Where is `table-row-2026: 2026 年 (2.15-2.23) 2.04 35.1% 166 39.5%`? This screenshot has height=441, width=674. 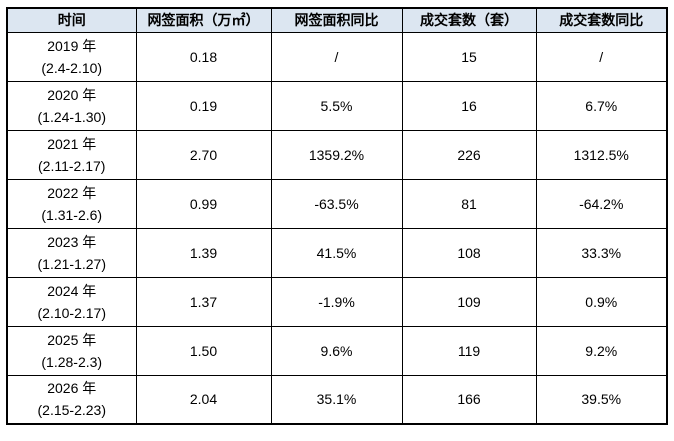
table-row-2026: 2026 年 (2.15-2.23) 2.04 35.1% 166 39.5% is located at coordinates (337, 399).